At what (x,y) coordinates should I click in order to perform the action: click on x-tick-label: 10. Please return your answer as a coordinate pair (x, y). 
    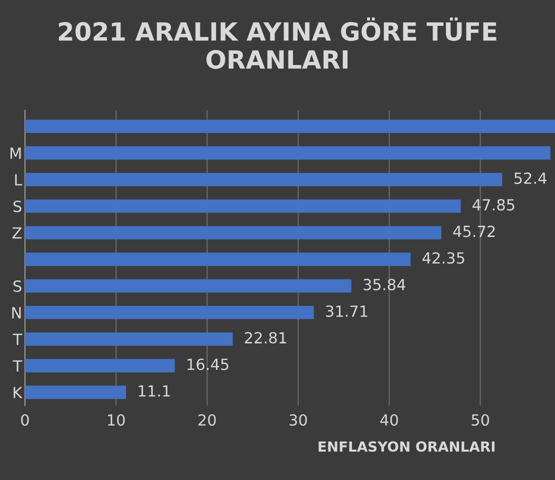
    Looking at the image, I should click on (116, 420).